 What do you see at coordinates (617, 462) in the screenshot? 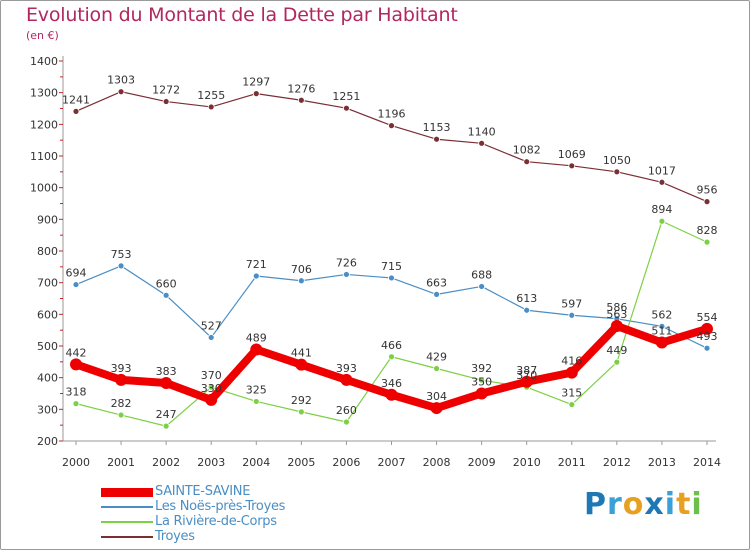
I see `x-tick-label: 2012` at bounding box center [617, 462].